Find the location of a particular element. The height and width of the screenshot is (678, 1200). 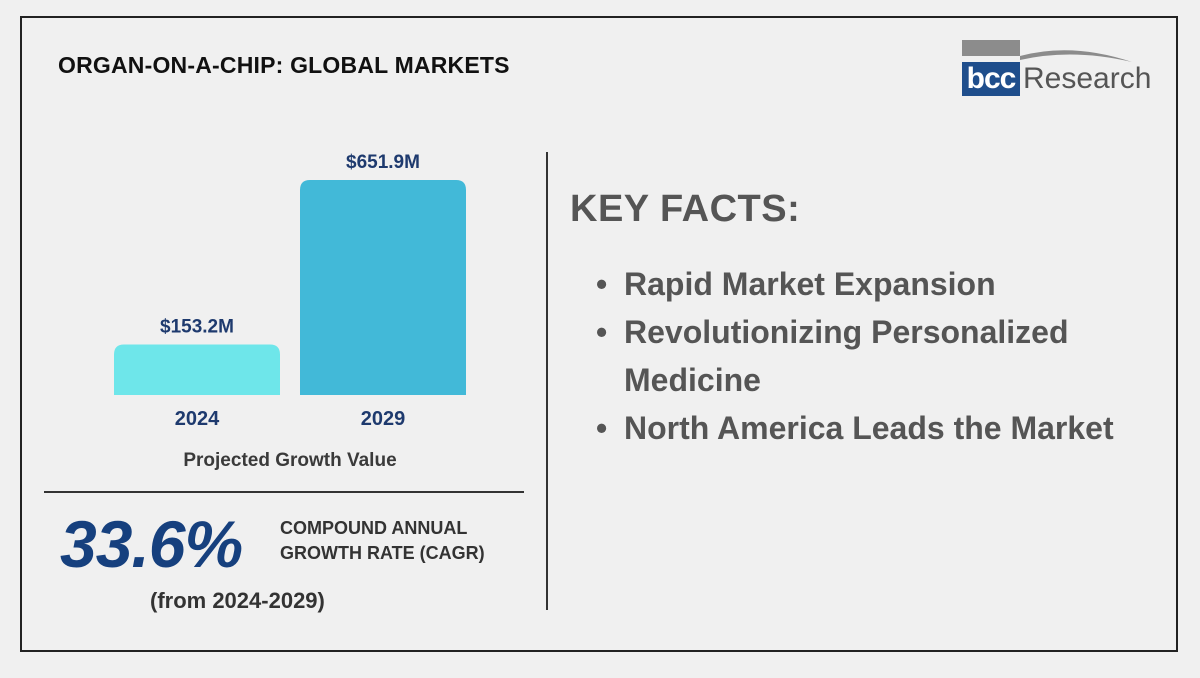

cagr-label-line1: COMPOUND ANNUAL is located at coordinates (374, 528).